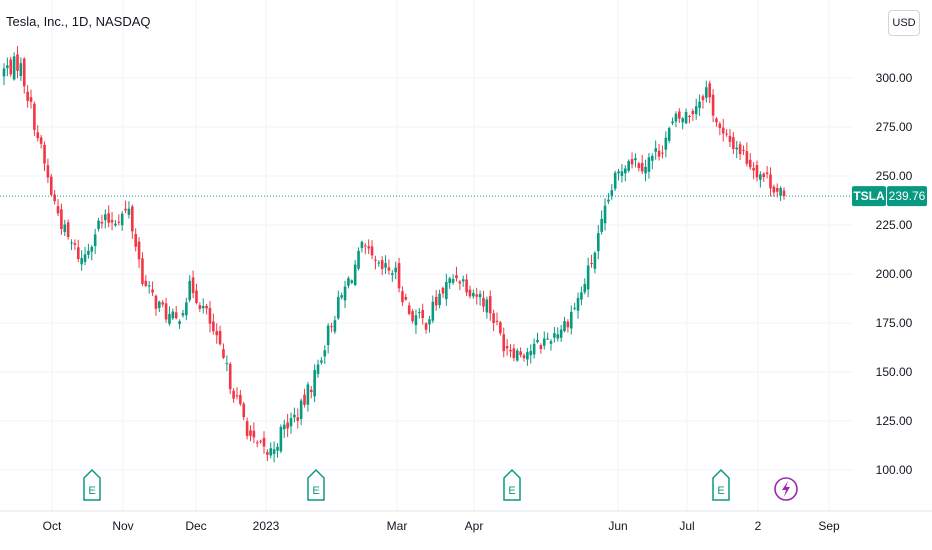 Image resolution: width=932 pixels, height=550 pixels. What do you see at coordinates (397, 526) in the screenshot?
I see `x-tick-label: Mar` at bounding box center [397, 526].